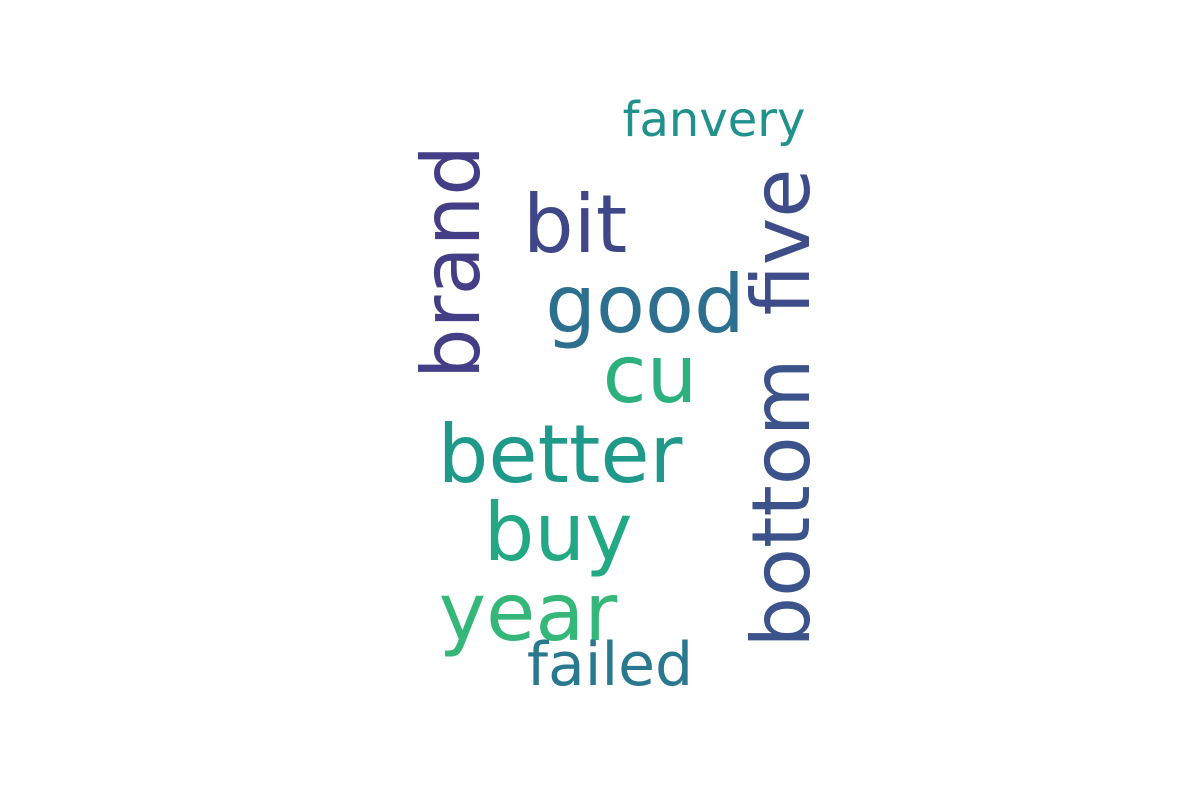 The image size is (1200, 800). I want to click on word-bottom: bottom, so click(781, 503).